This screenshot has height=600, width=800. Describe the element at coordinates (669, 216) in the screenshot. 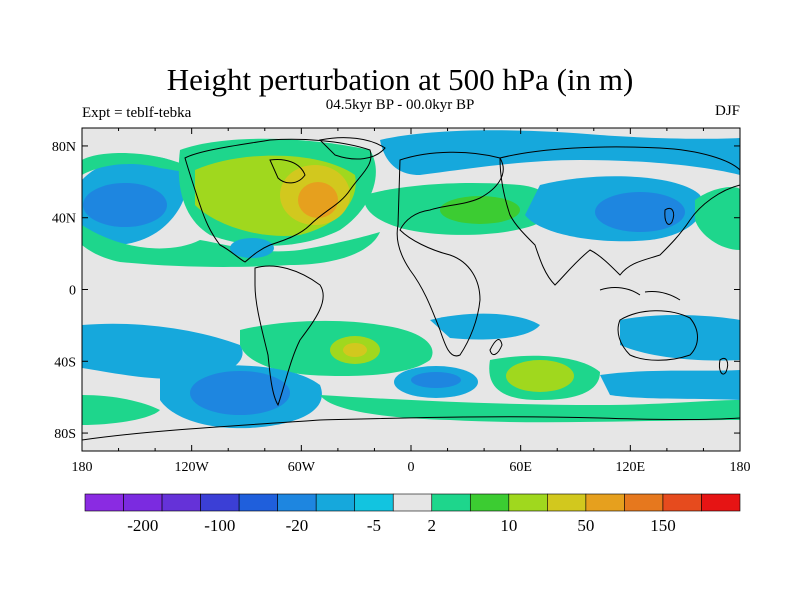

I see `coastline-japan` at that location.